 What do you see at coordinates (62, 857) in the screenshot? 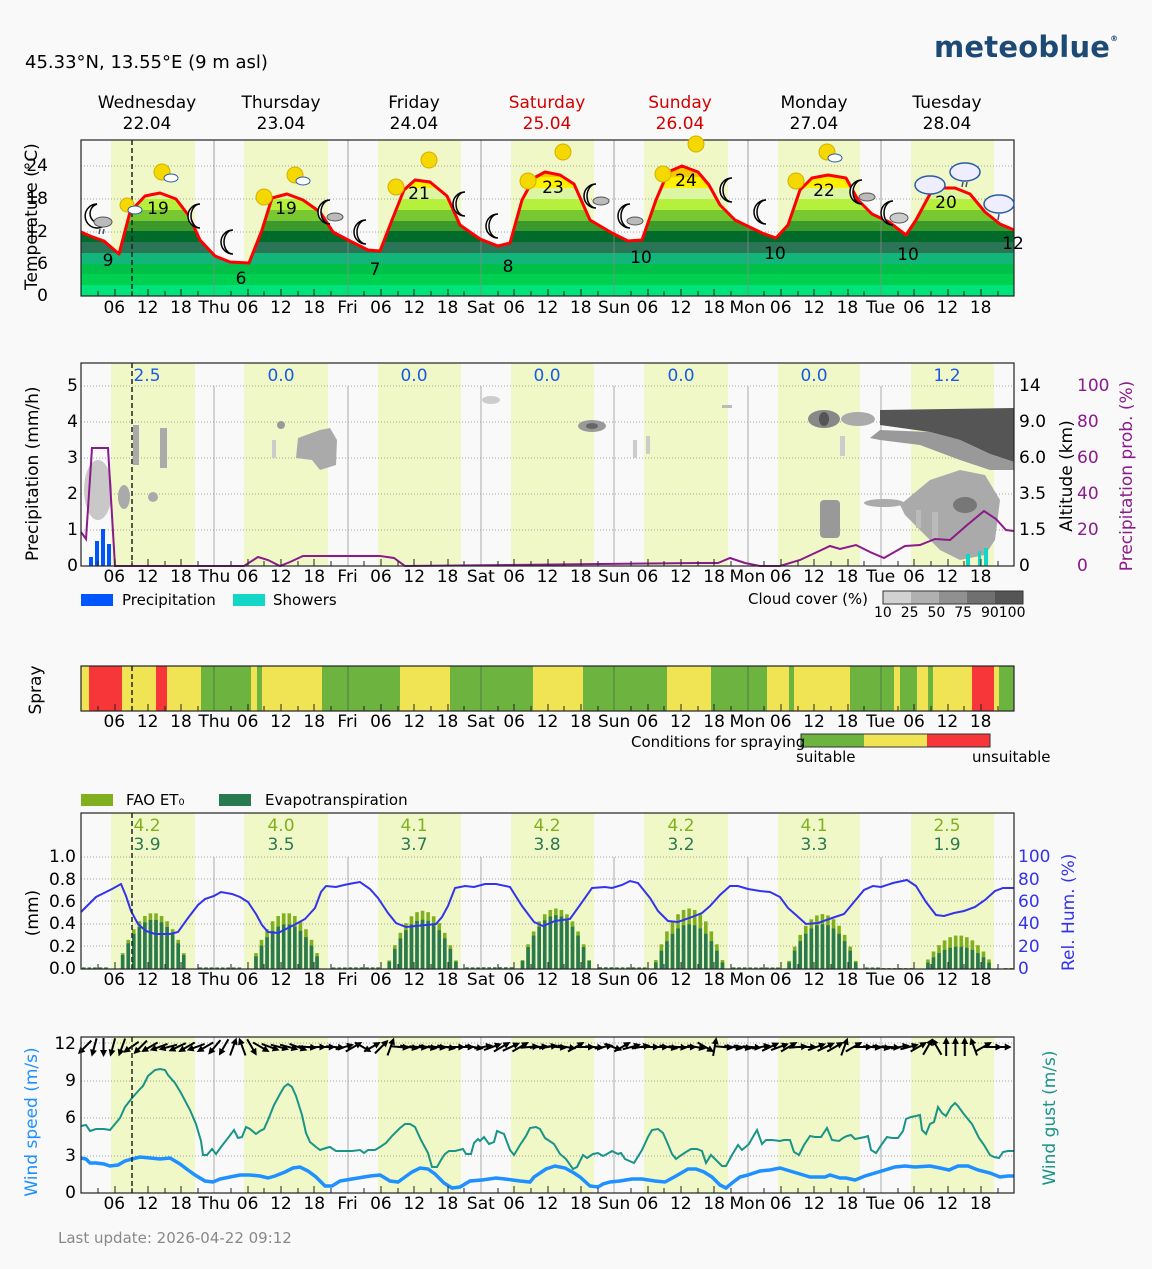
I see `y-tick: 1.0` at bounding box center [62, 857].